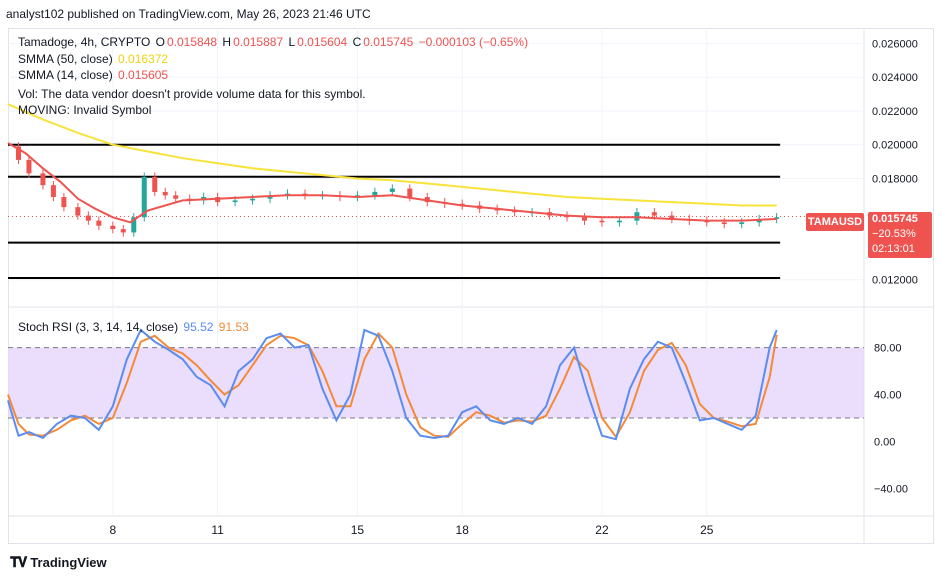 The width and height of the screenshot is (941, 580). What do you see at coordinates (98, 327) in the screenshot?
I see `stoch-rsi-label: Stoch RSI (3, 3, 14, 14, close)` at bounding box center [98, 327].